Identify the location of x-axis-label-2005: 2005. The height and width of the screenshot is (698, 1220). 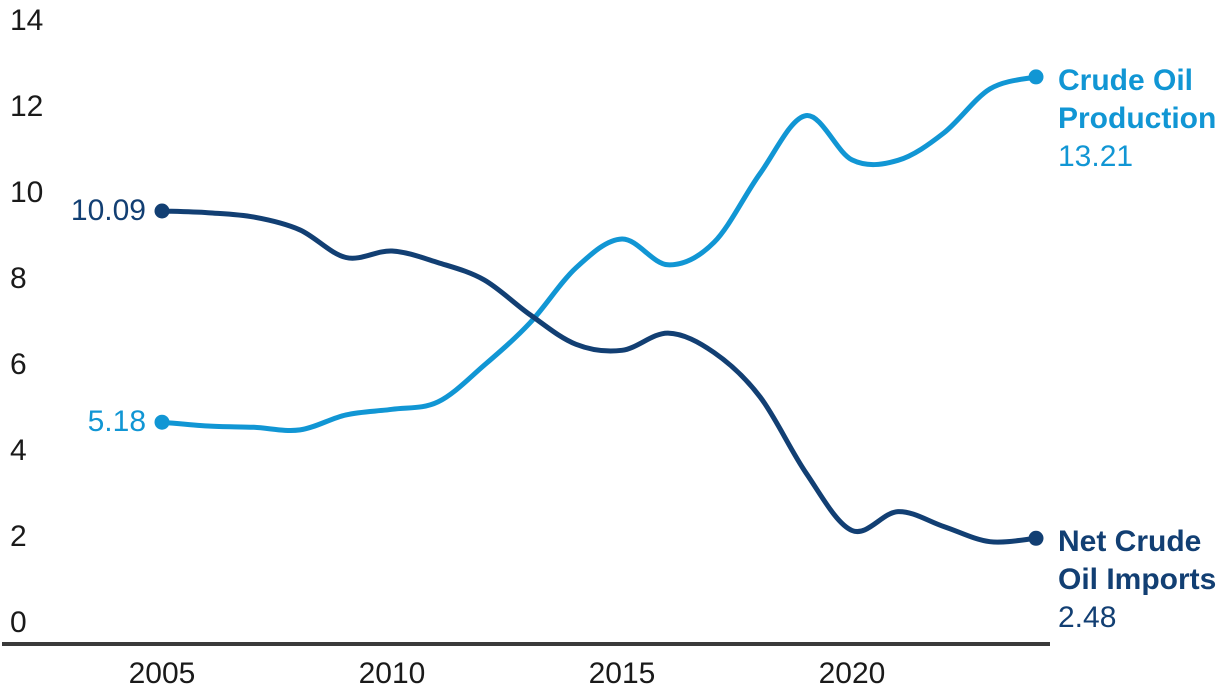
(162, 673).